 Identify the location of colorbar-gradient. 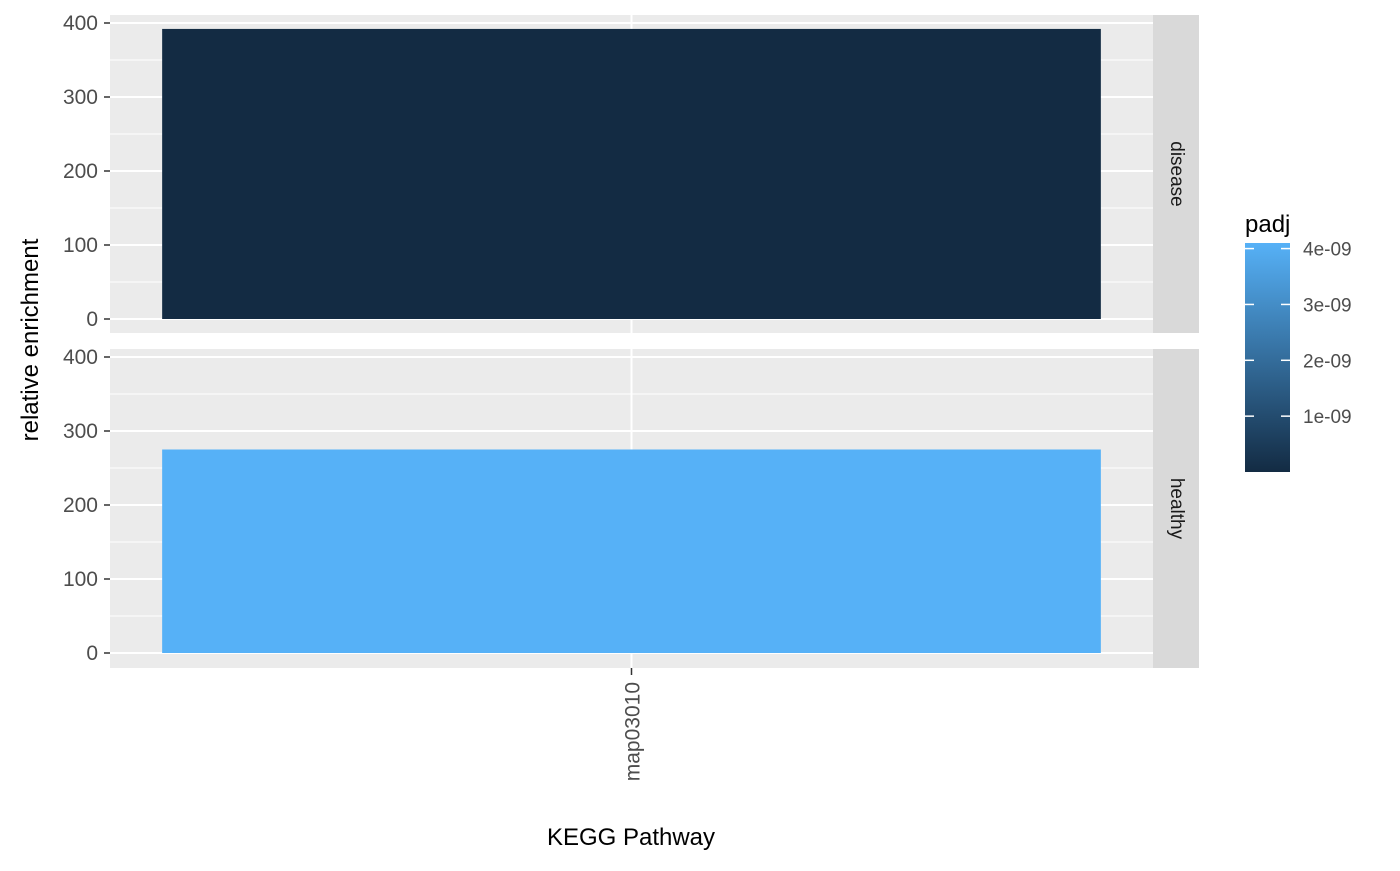
(1267, 357).